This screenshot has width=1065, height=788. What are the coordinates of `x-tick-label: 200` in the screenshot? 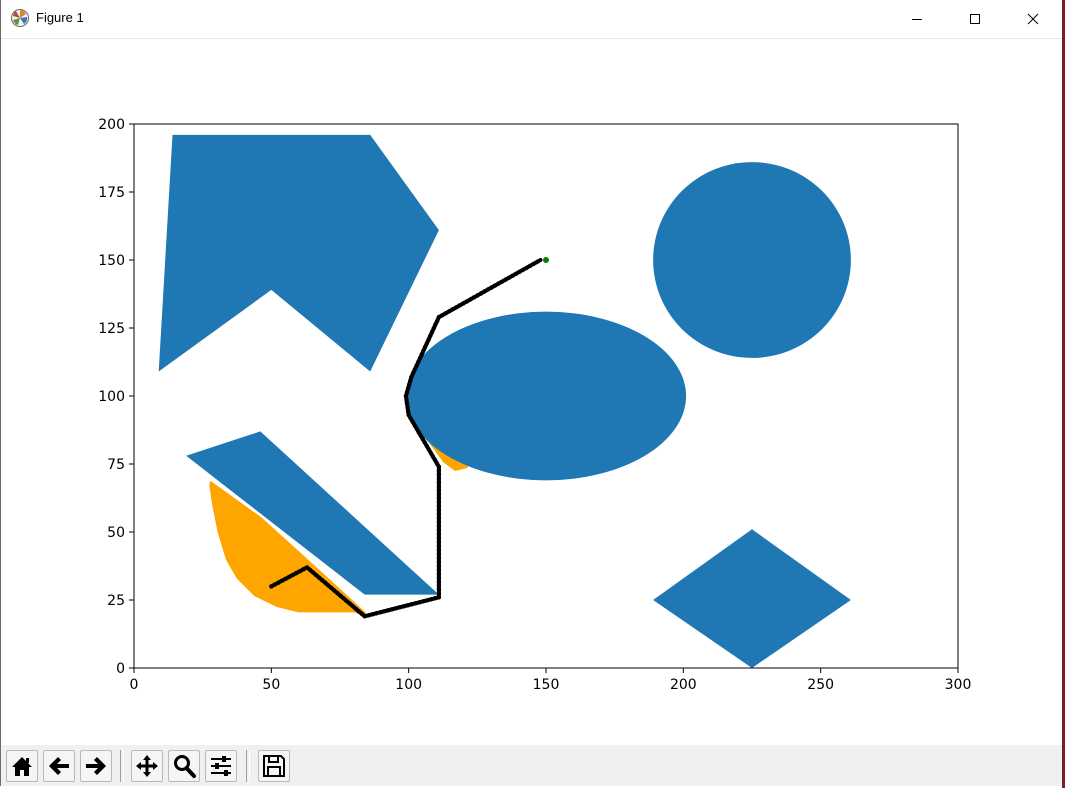 It's located at (683, 685).